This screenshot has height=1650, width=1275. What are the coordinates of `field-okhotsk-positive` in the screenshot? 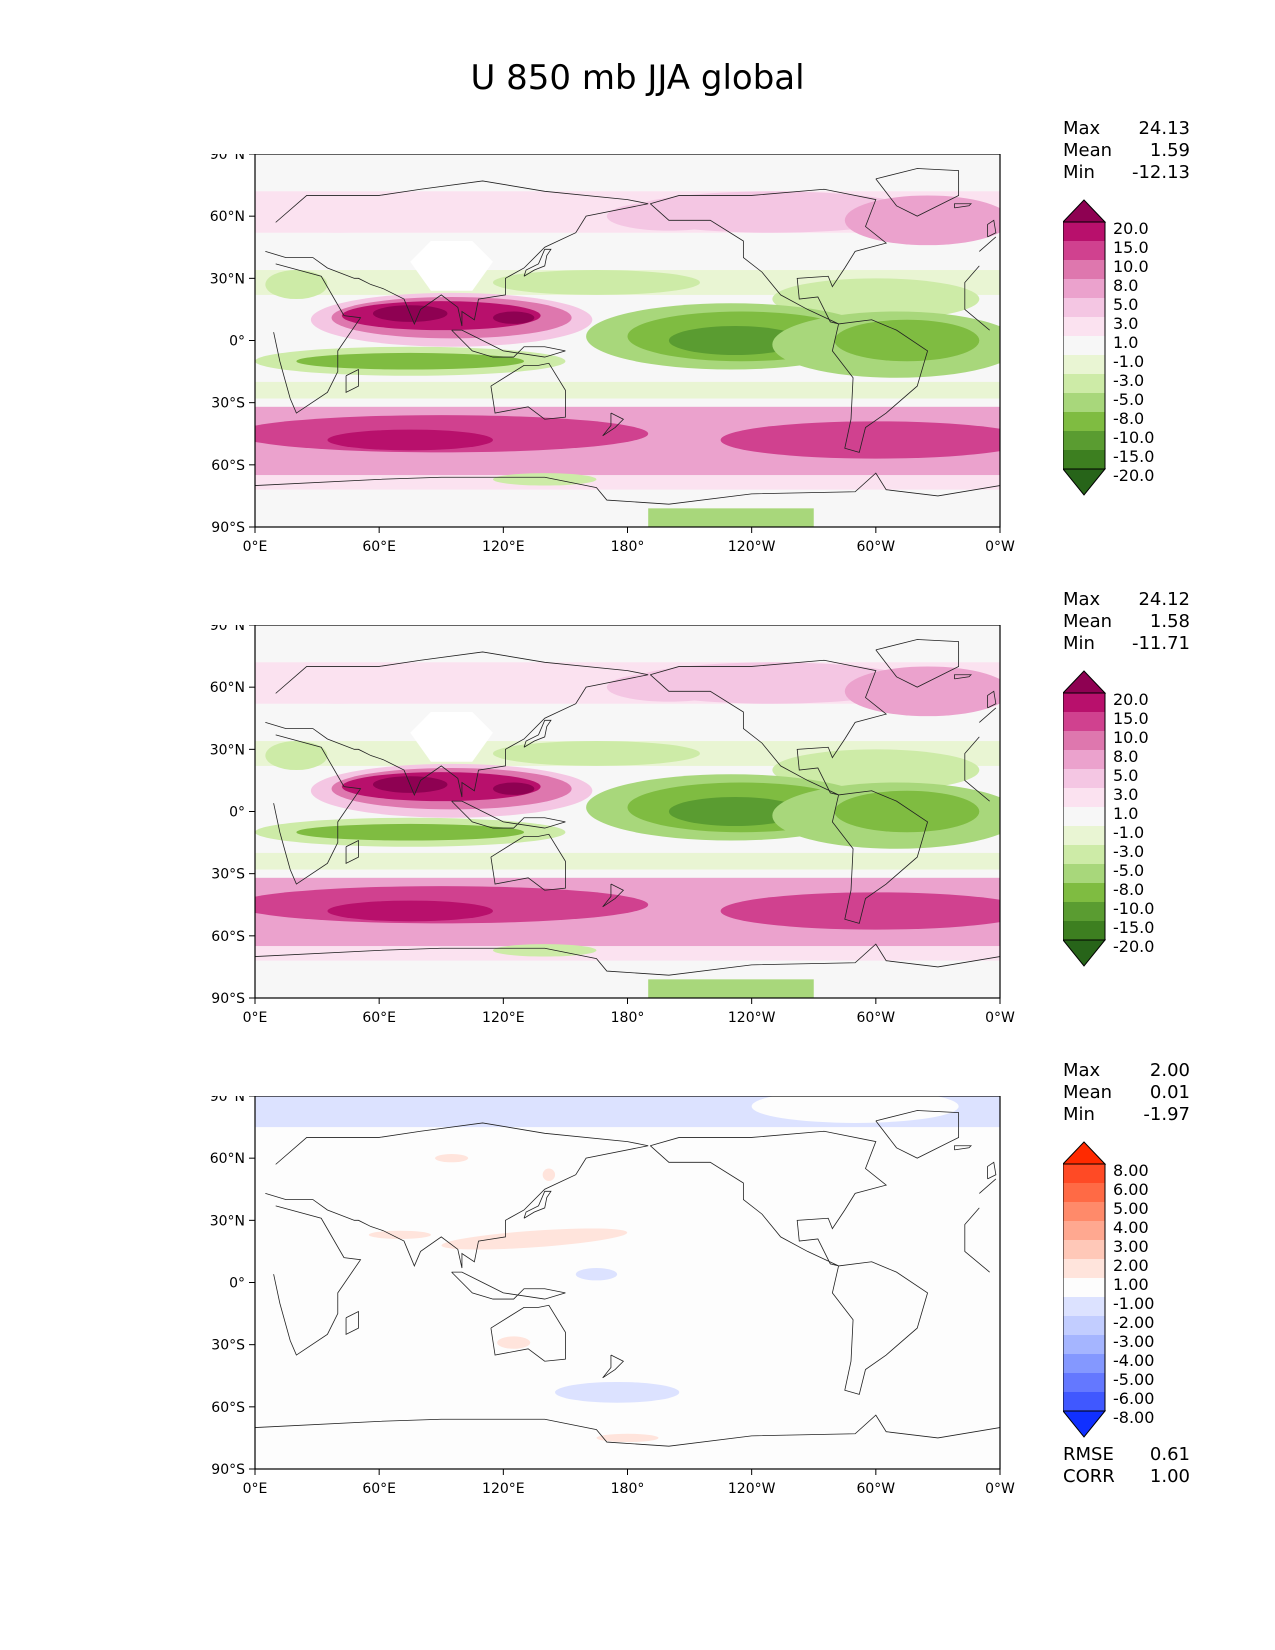 It's located at (549, 1174).